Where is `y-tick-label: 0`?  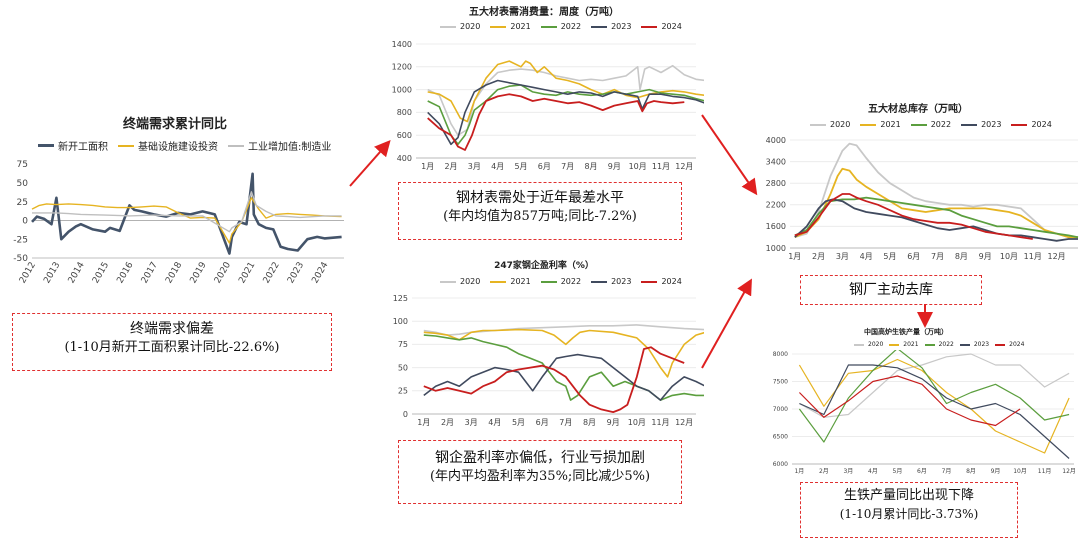
y-tick-label: 0 is located at coordinates (405, 414).